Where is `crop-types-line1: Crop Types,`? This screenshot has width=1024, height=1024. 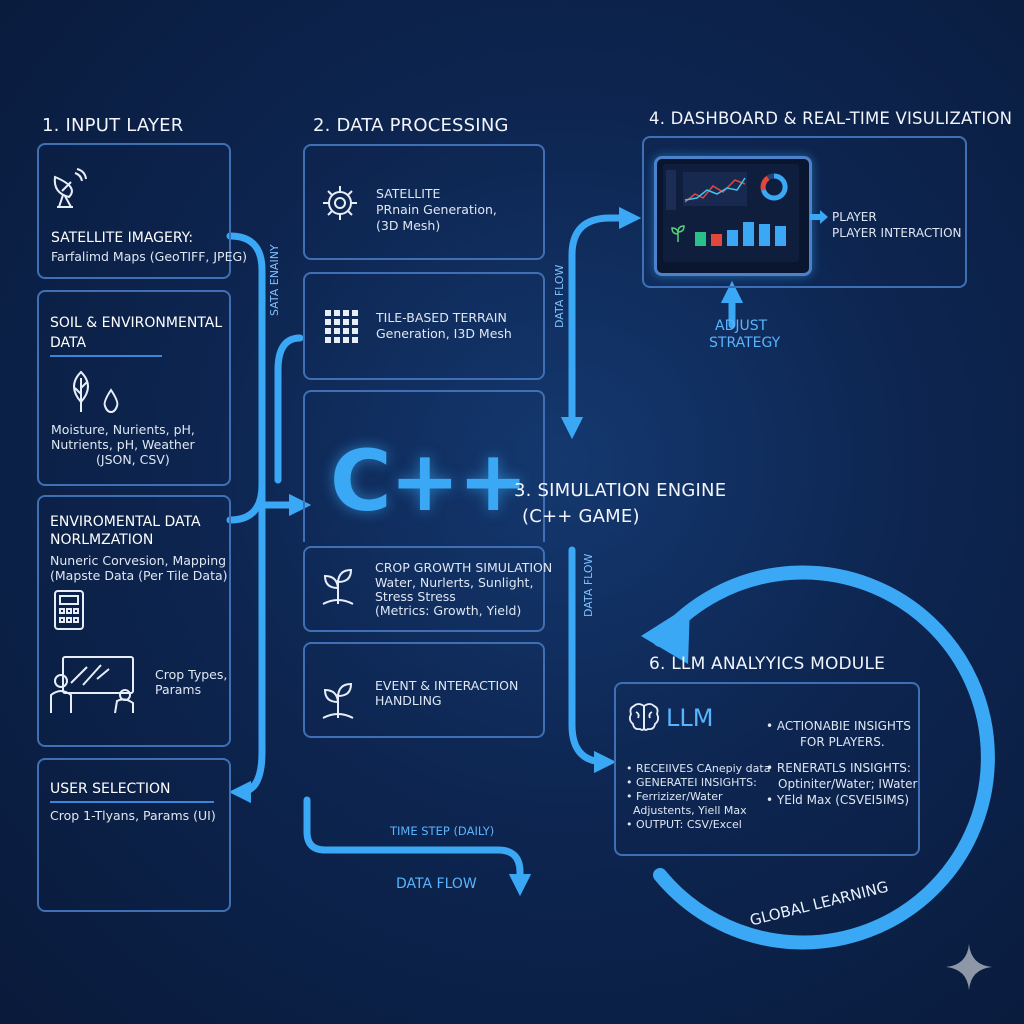
crop-types-line1: Crop Types, is located at coordinates (191, 674).